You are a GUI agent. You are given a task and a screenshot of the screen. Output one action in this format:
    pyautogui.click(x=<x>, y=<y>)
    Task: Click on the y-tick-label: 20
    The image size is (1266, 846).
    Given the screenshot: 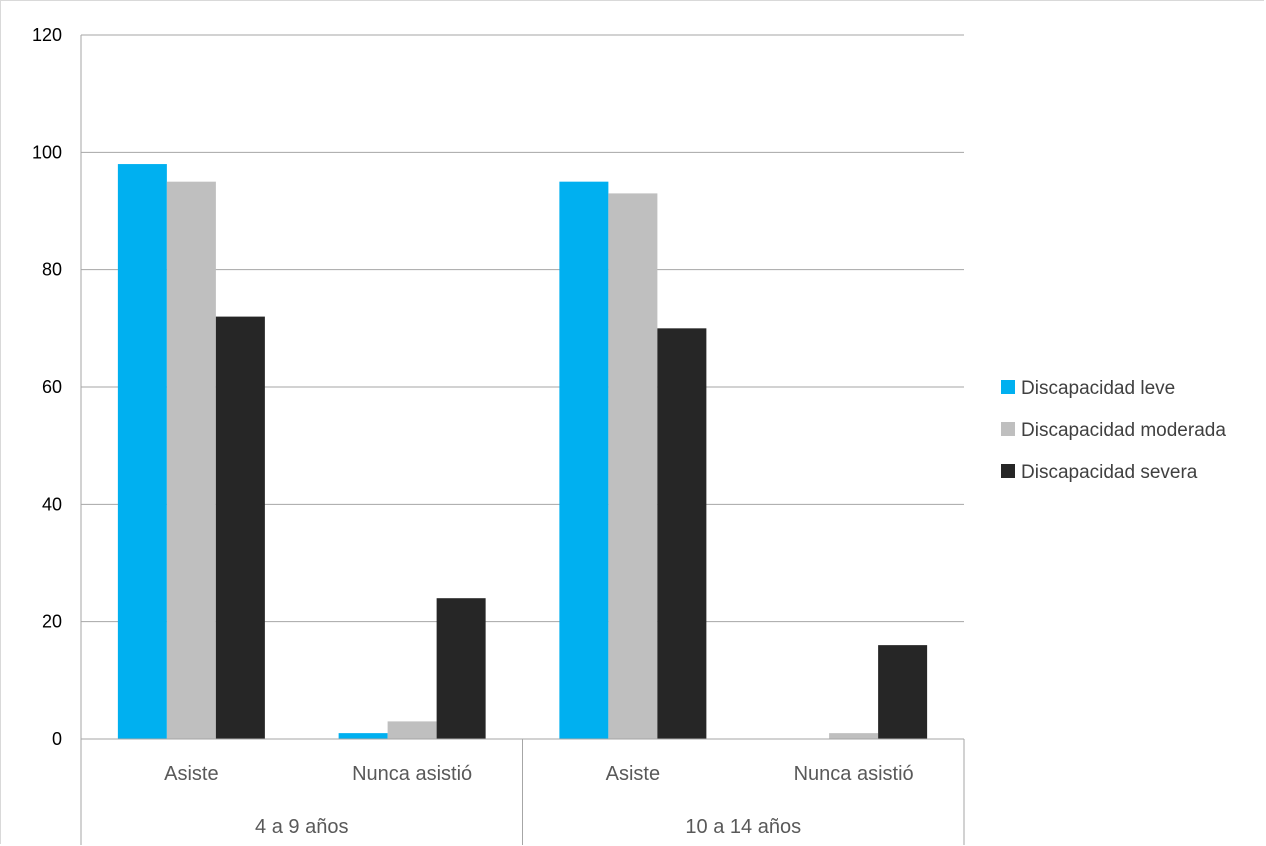 What is the action you would take?
    pyautogui.click(x=52, y=622)
    